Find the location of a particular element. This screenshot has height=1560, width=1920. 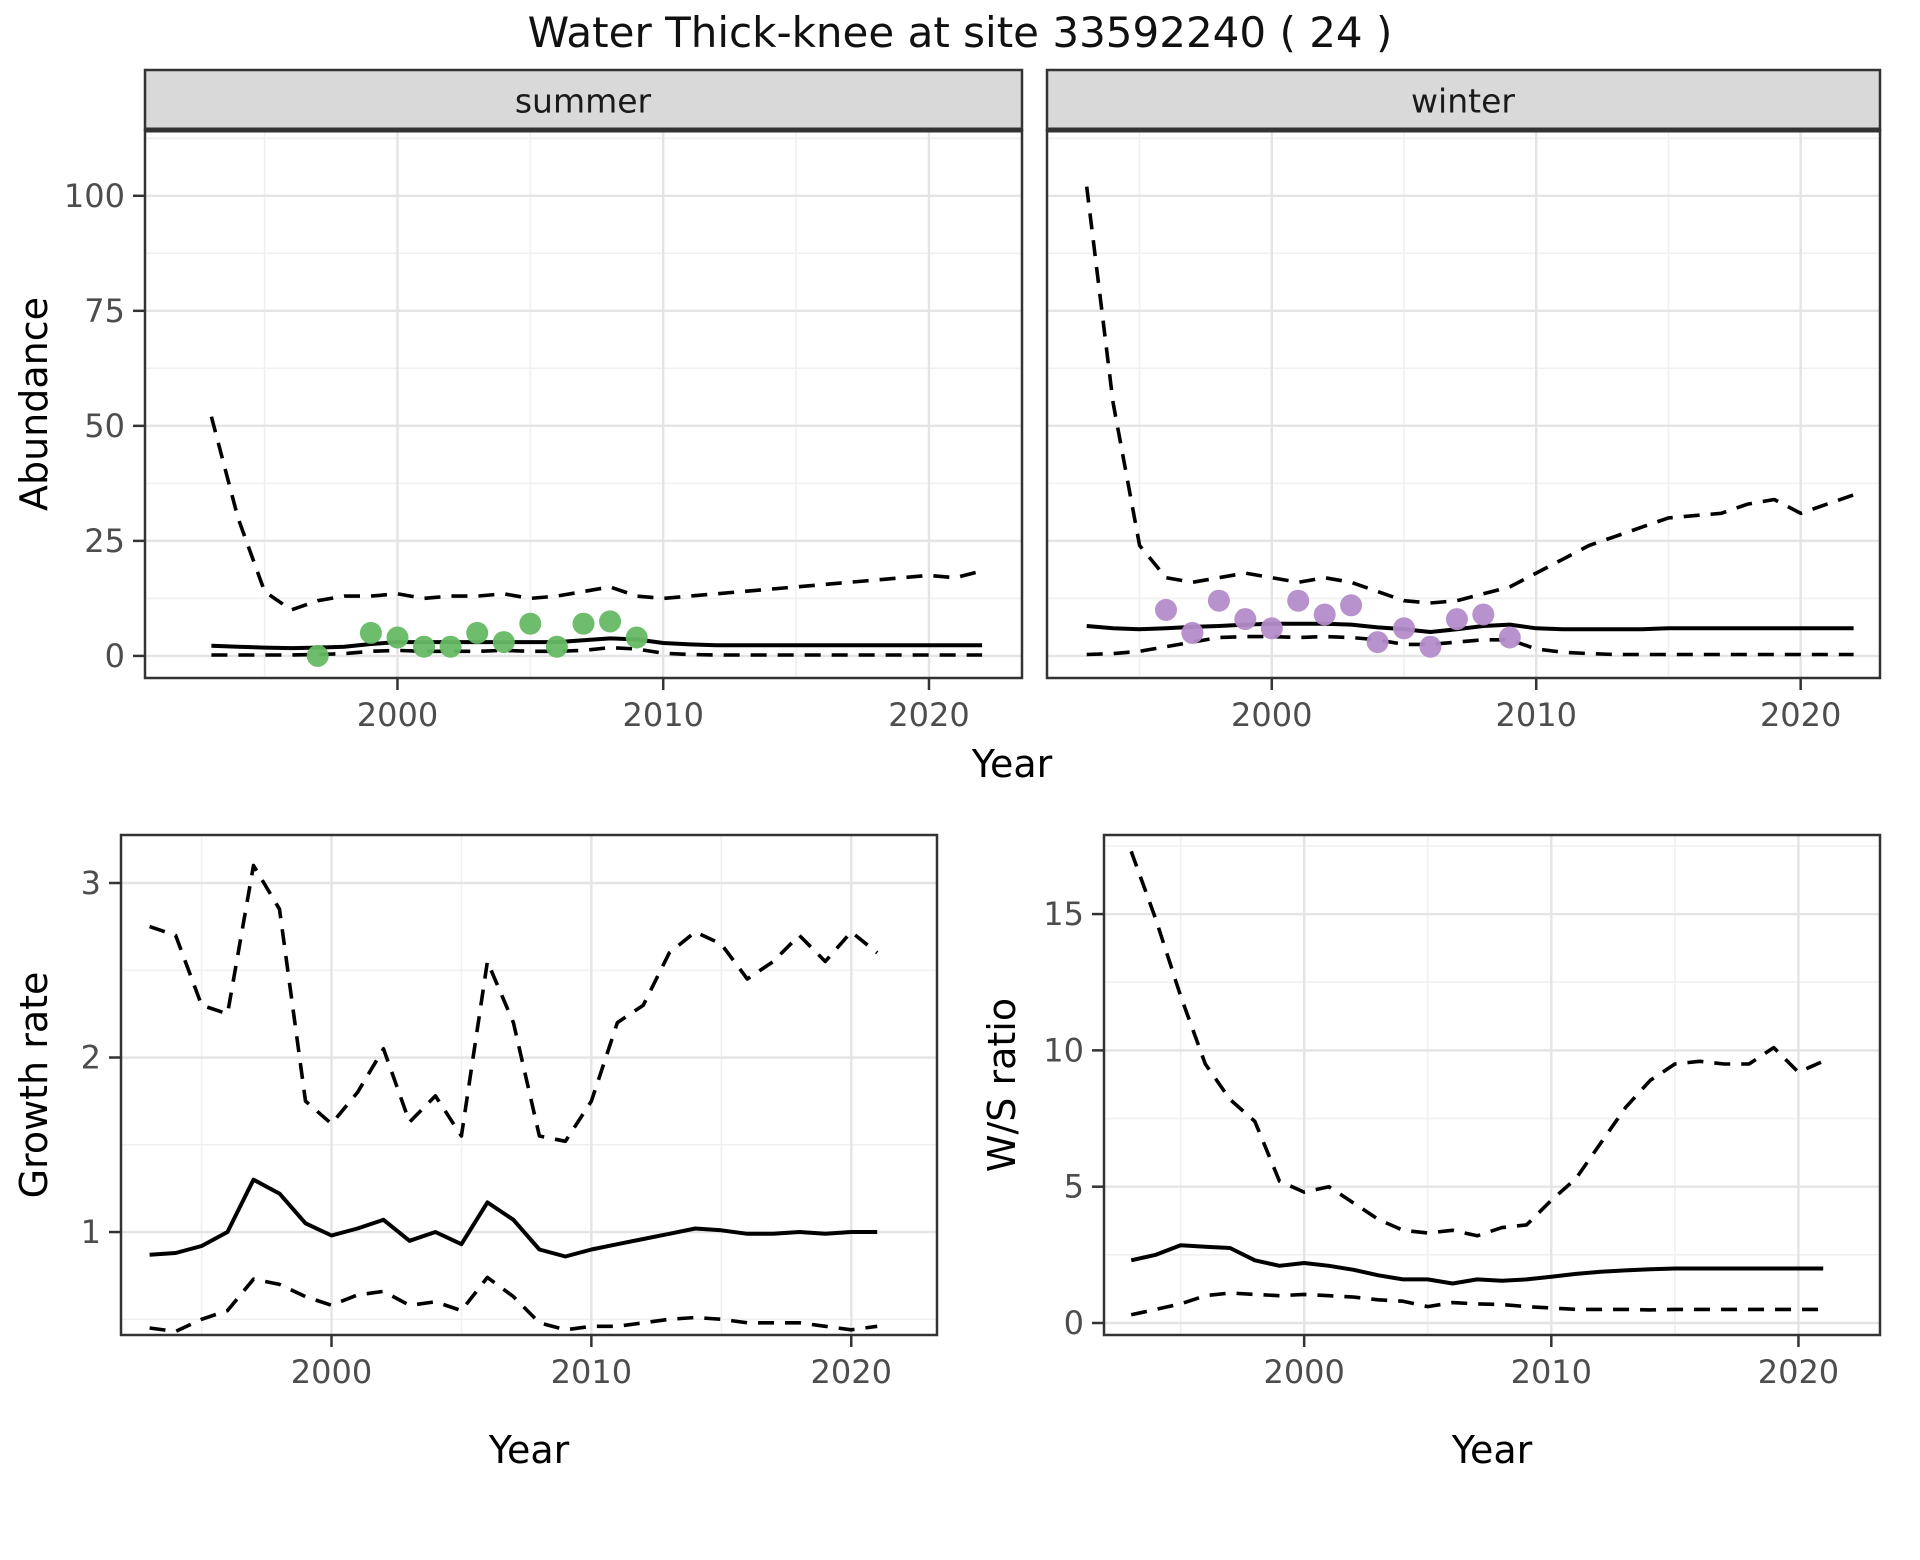

y-axis-title-growth-rate: Growth rate is located at coordinates (34, 1085).